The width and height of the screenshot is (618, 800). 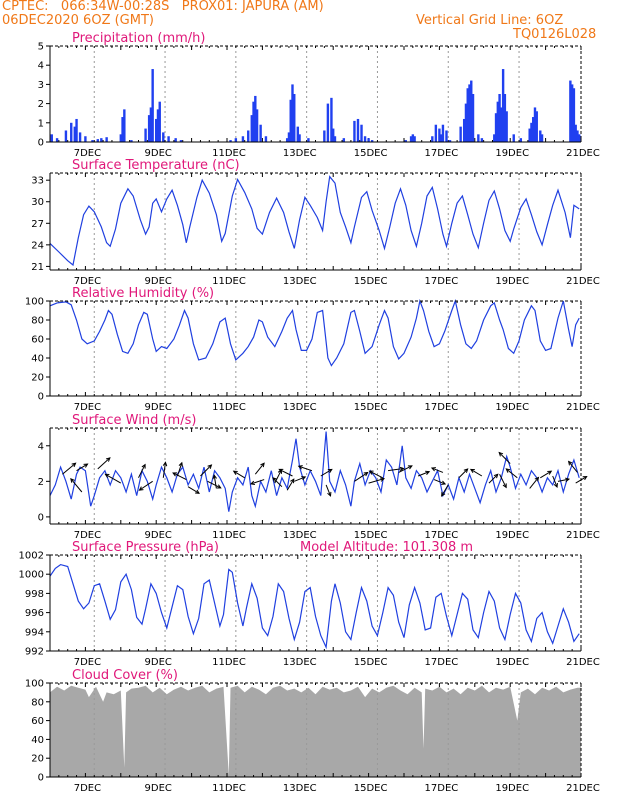 I want to click on y-tick-label: 60, so click(x=37, y=721).